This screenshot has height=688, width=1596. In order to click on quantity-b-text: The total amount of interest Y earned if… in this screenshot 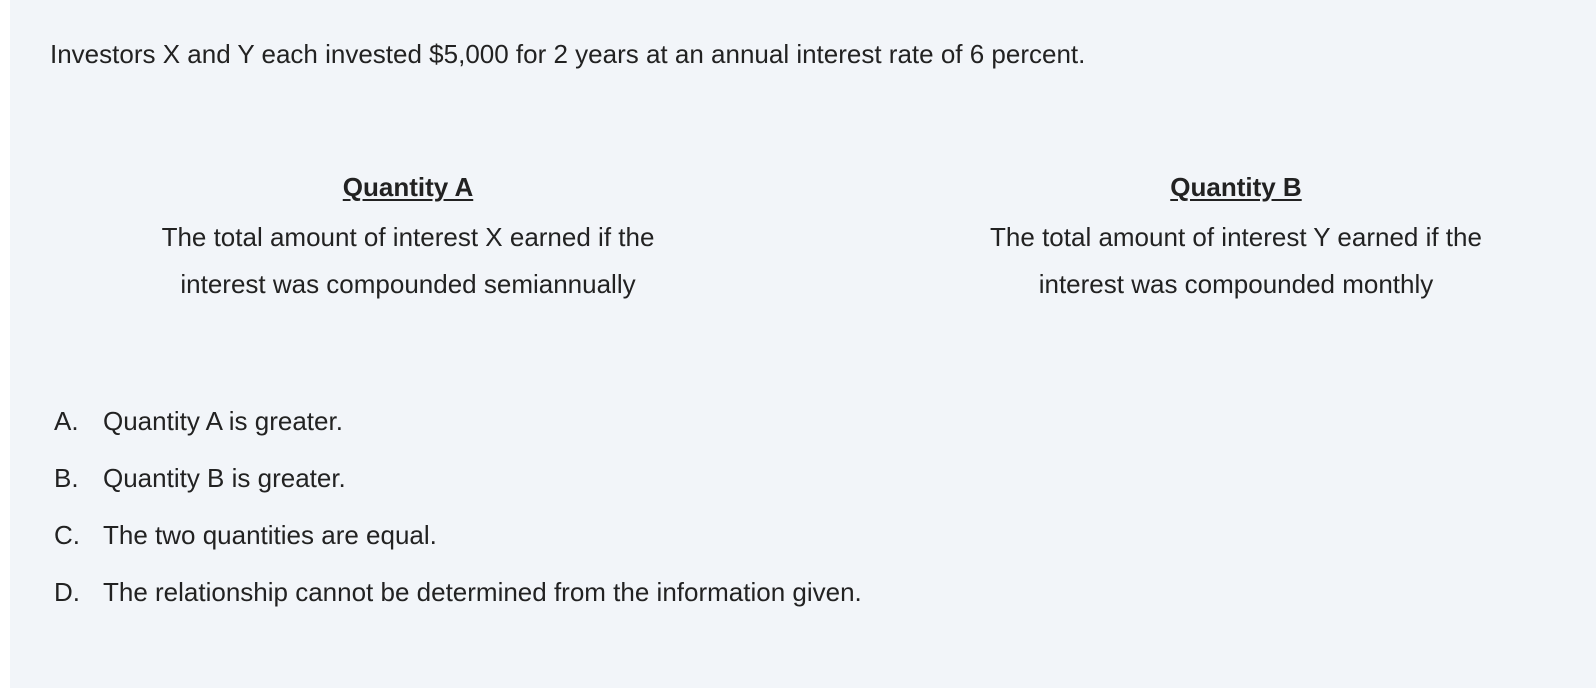, I will do `click(1236, 260)`.